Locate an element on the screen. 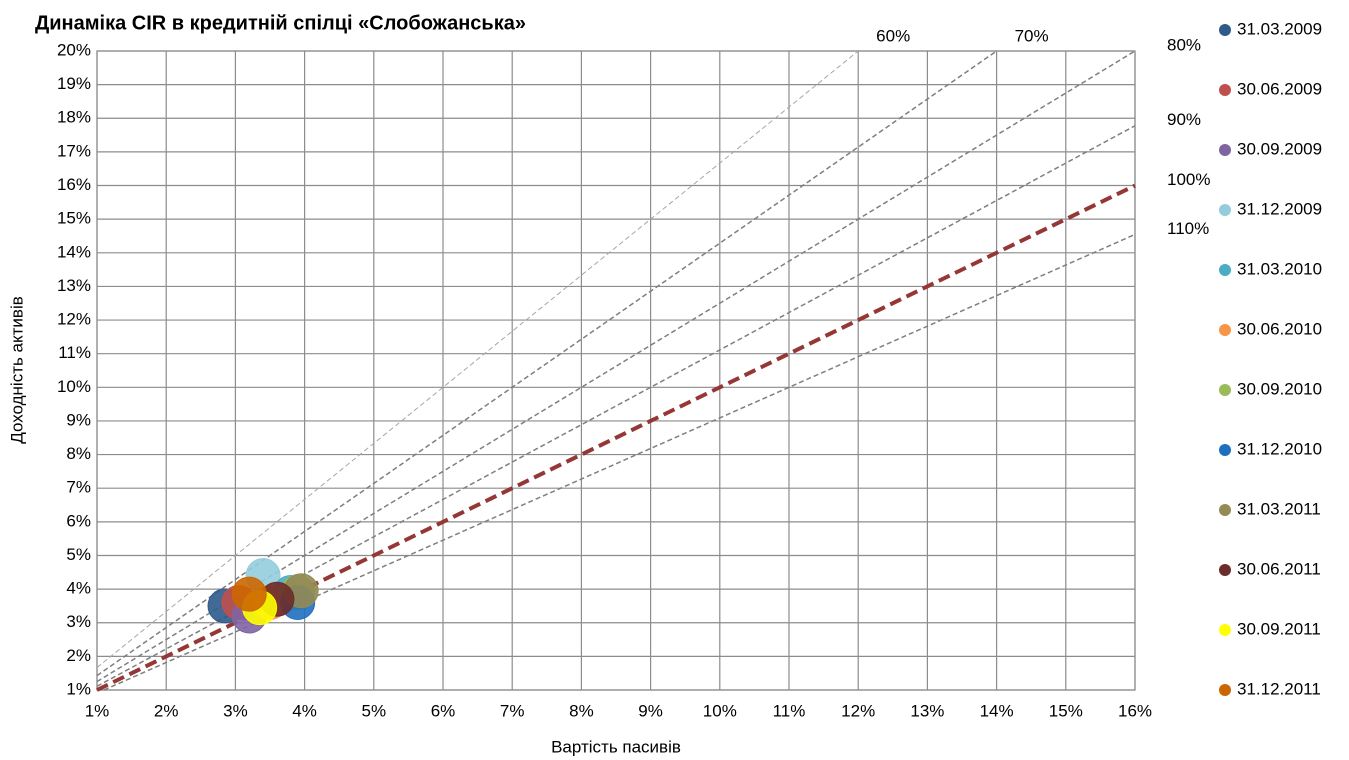 This screenshot has height=760, width=1349. legend-label: 31.12.2010 is located at coordinates (1279, 448).